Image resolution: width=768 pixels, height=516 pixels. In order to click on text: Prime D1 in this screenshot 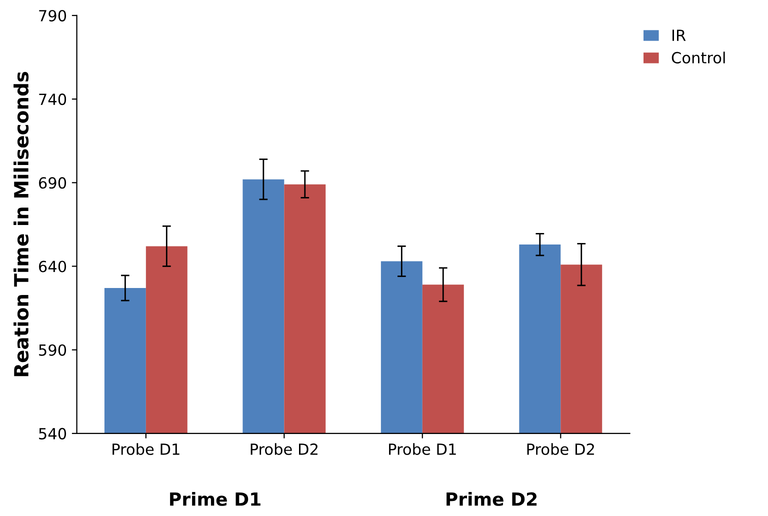, I will do `click(215, 499)`.